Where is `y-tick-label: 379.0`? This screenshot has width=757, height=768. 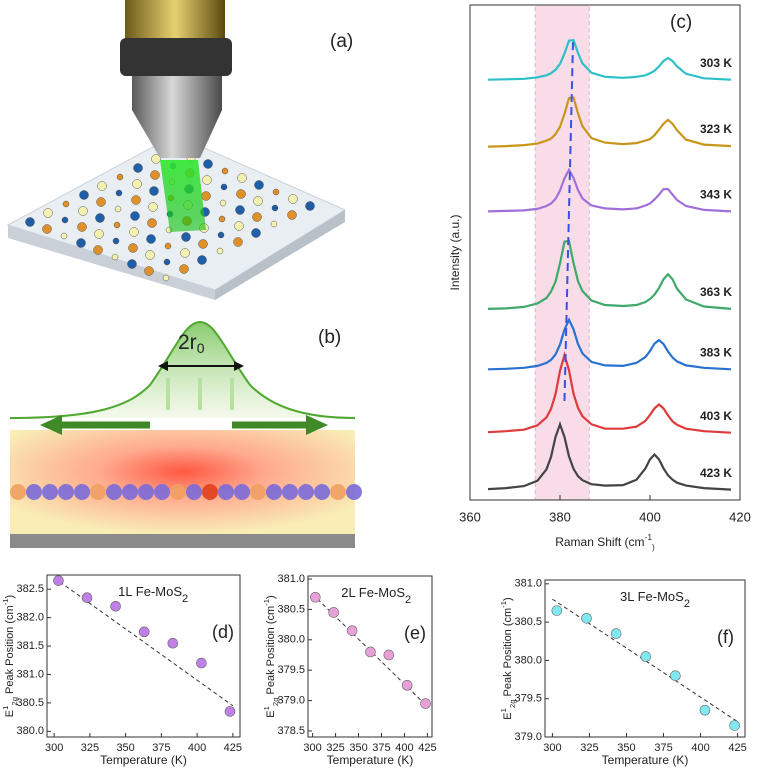
y-tick-label: 379.0 is located at coordinates (528, 737).